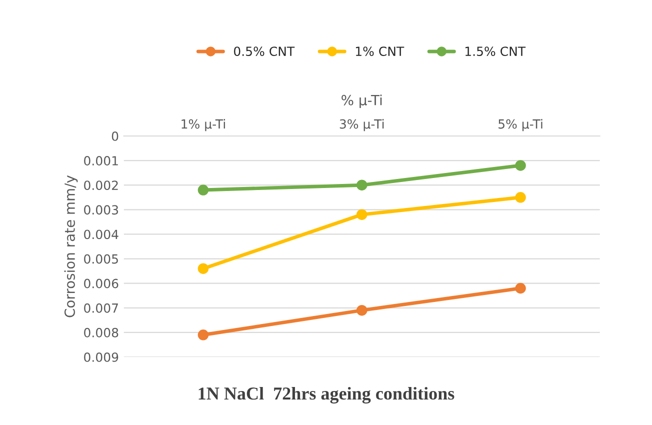  What do you see at coordinates (203, 125) in the screenshot?
I see `x-tick-label: 1% μ-Ti` at bounding box center [203, 125].